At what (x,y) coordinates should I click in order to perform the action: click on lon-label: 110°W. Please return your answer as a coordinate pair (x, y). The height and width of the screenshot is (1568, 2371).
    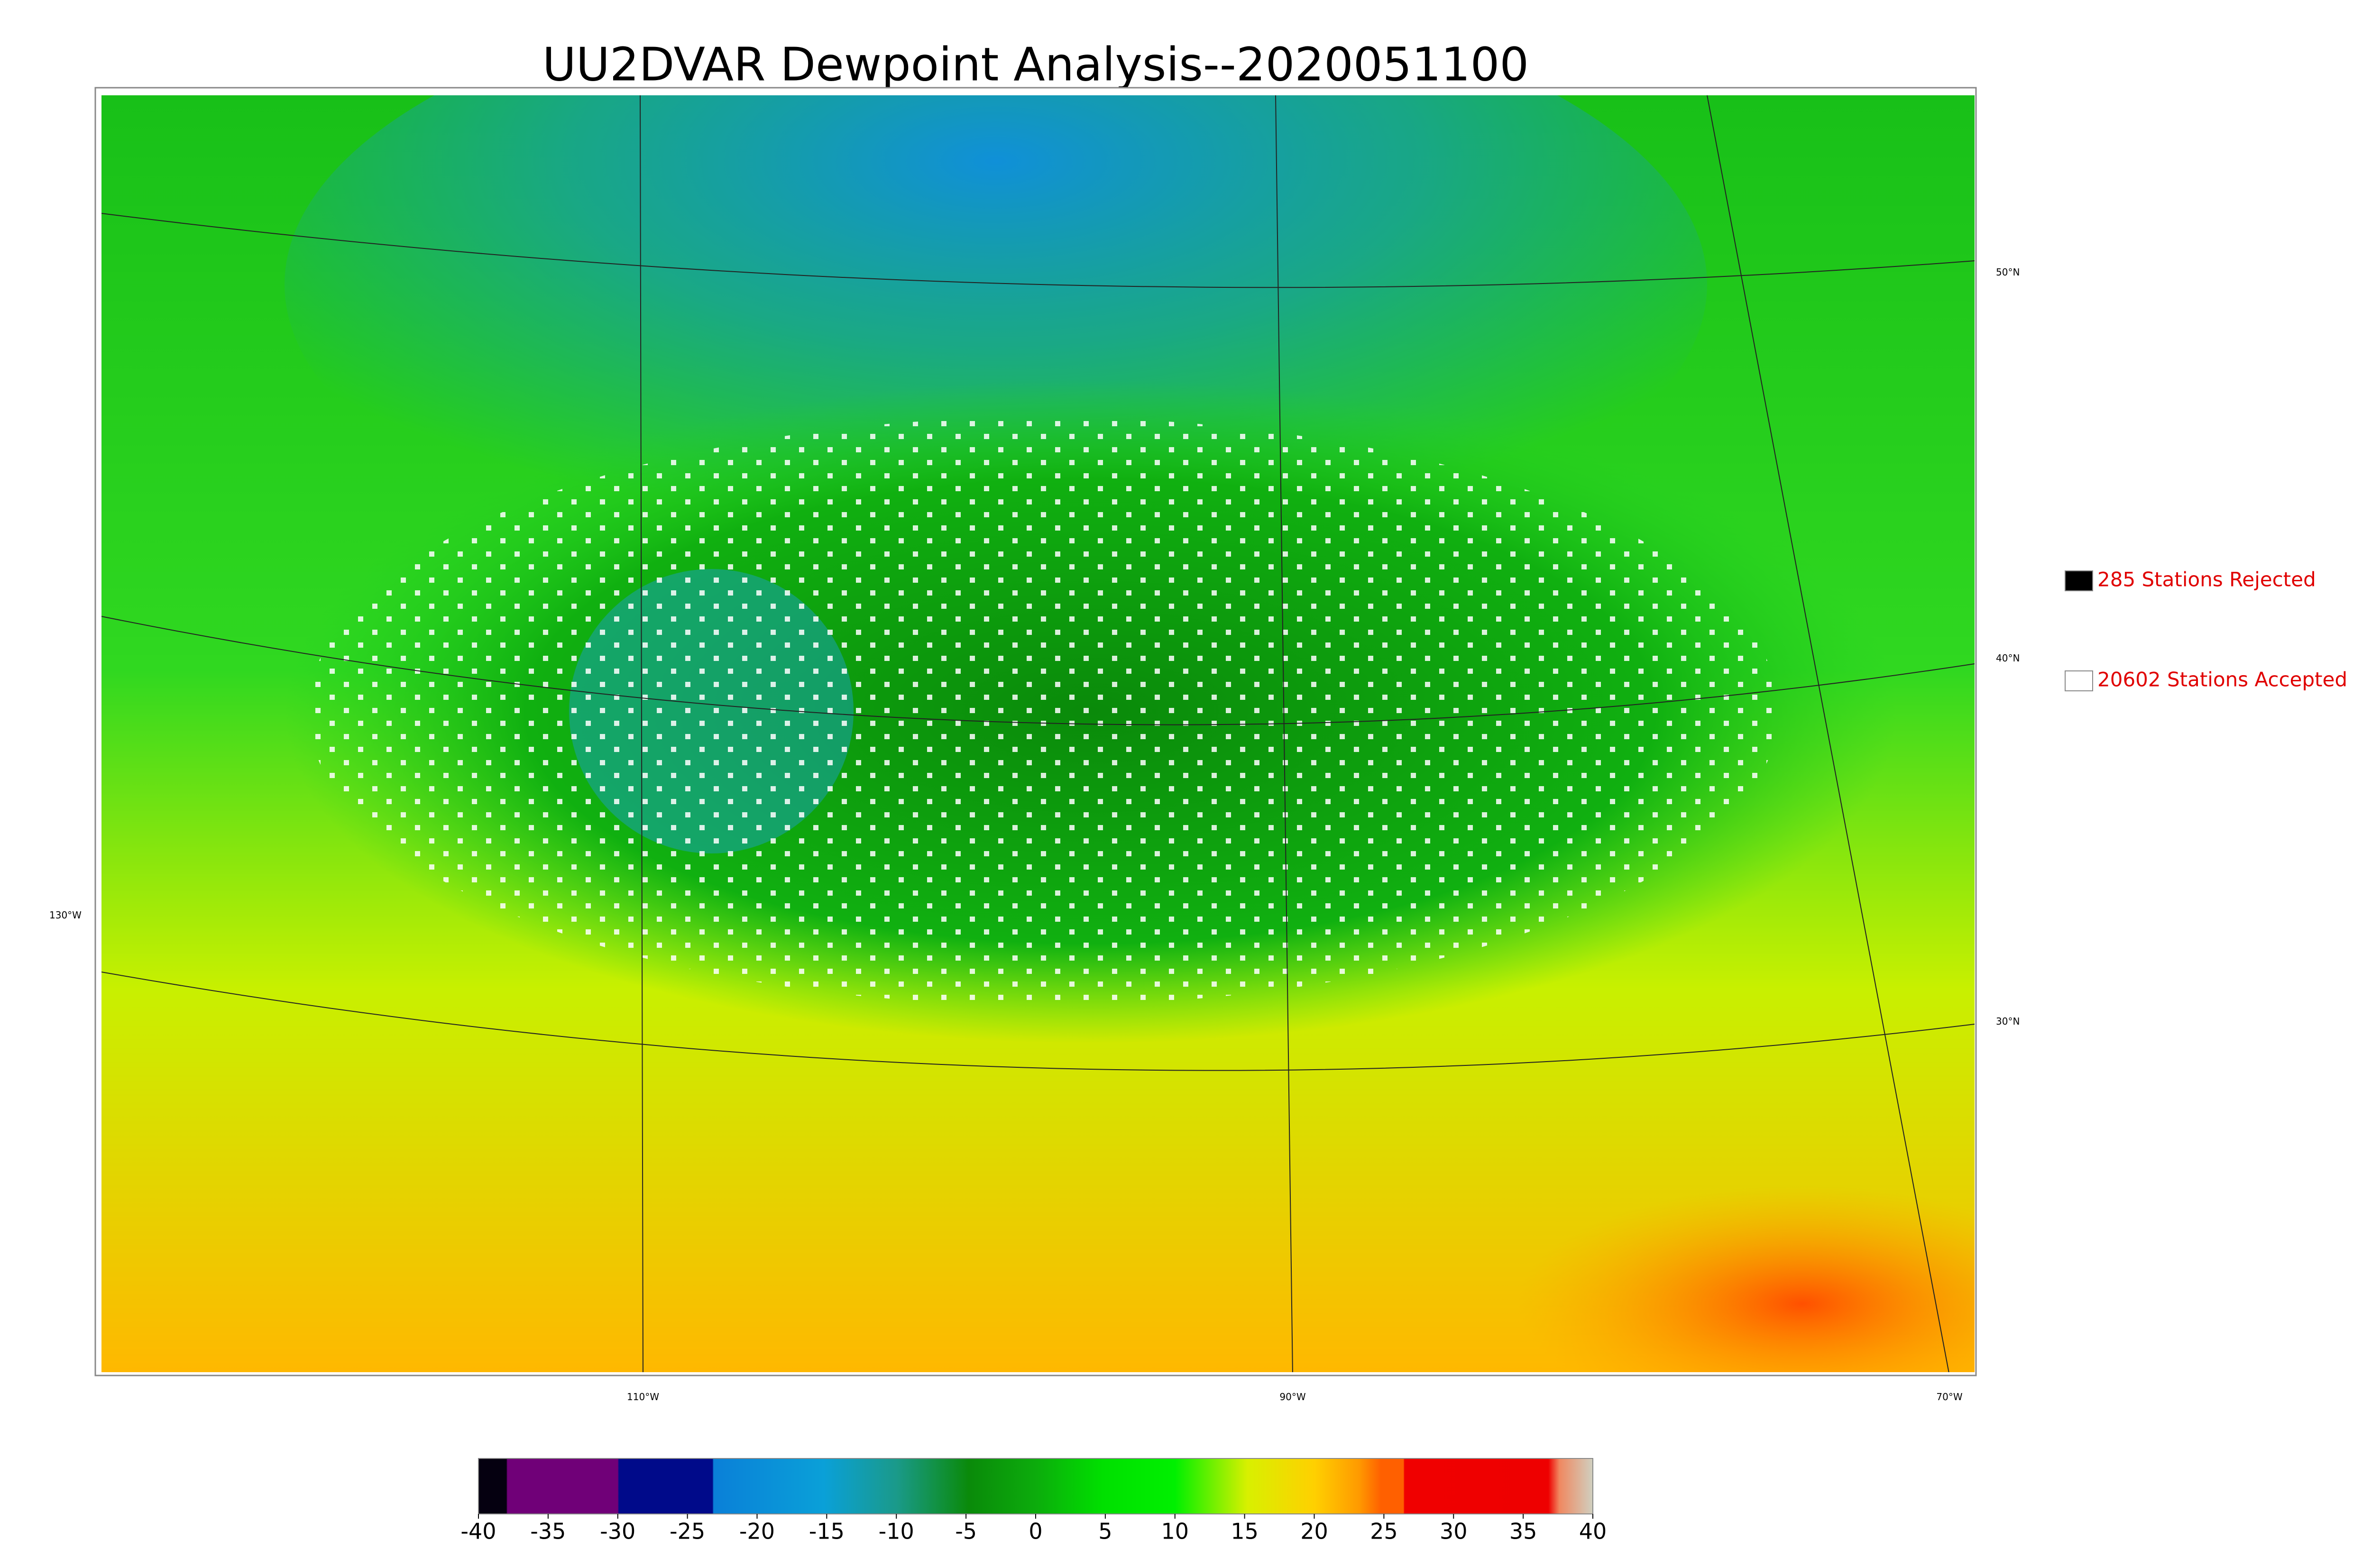
    Looking at the image, I should click on (643, 1397).